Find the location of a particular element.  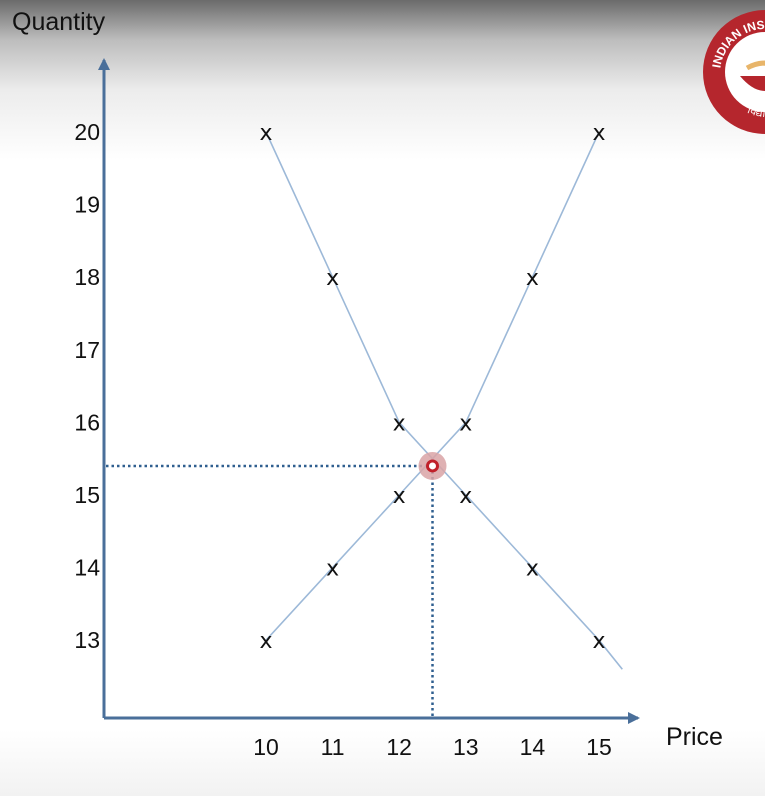

logo-emblem is located at coordinates (752, 83).